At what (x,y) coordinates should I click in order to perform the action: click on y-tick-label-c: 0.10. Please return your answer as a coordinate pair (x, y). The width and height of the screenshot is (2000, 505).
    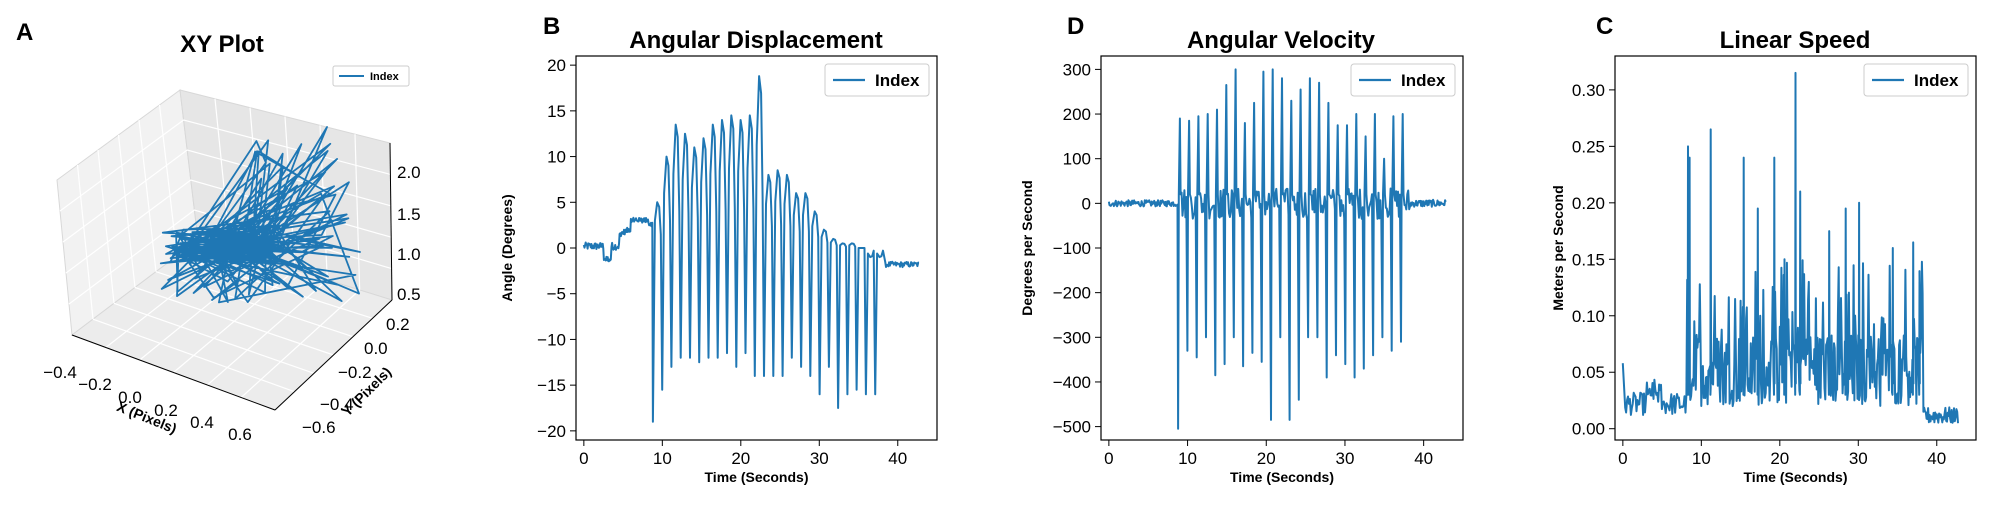
    Looking at the image, I should click on (1588, 316).